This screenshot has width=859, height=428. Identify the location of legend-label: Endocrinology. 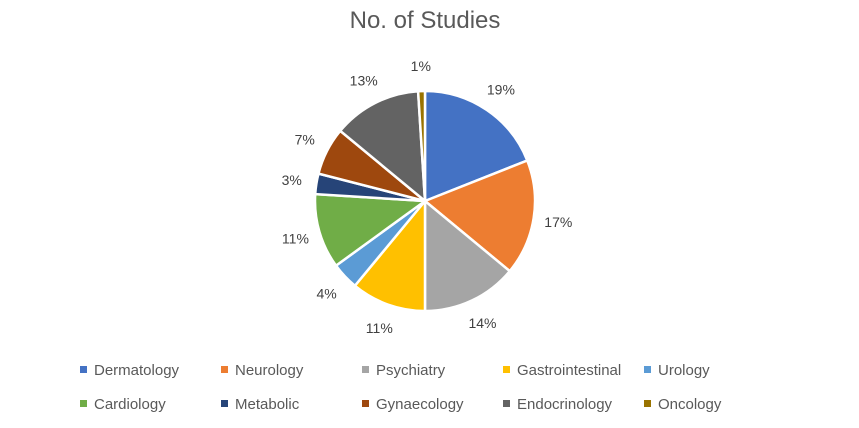
(565, 404).